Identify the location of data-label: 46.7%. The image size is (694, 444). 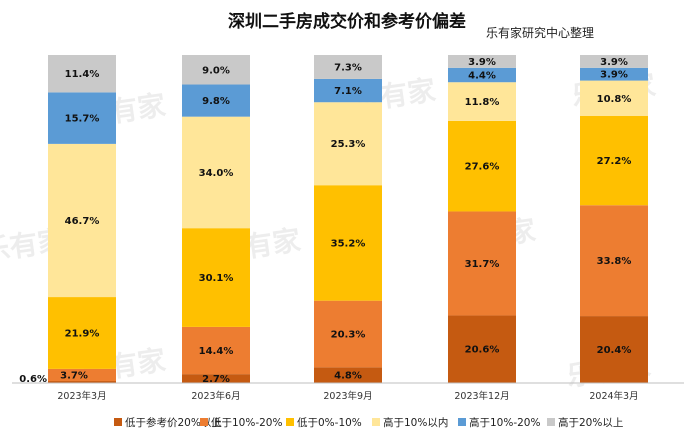
(82, 221).